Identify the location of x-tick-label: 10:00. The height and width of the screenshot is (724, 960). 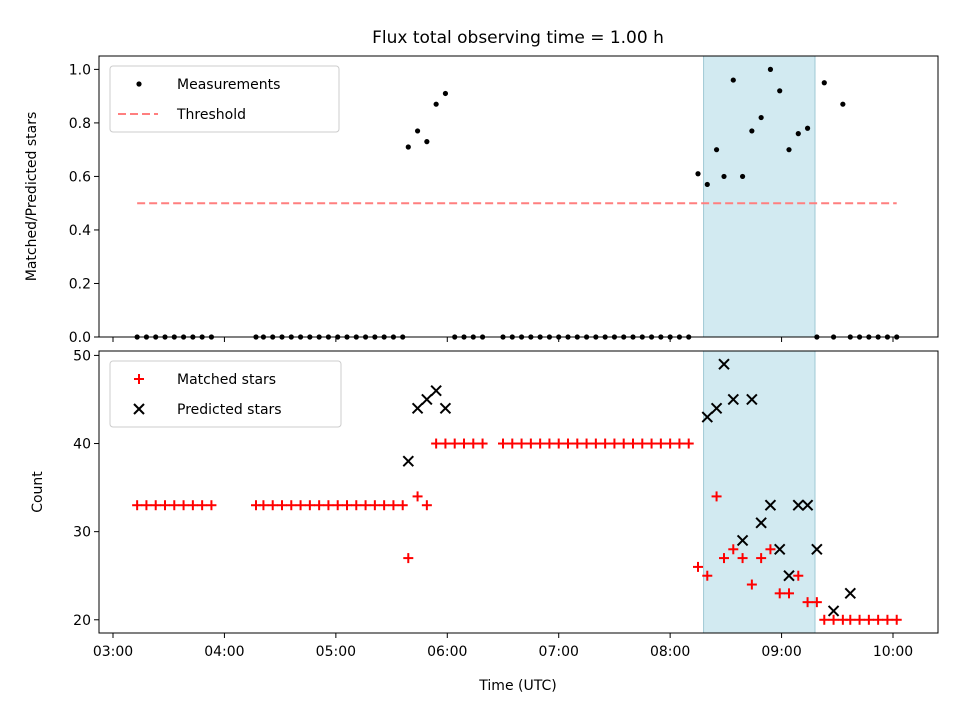
(893, 652).